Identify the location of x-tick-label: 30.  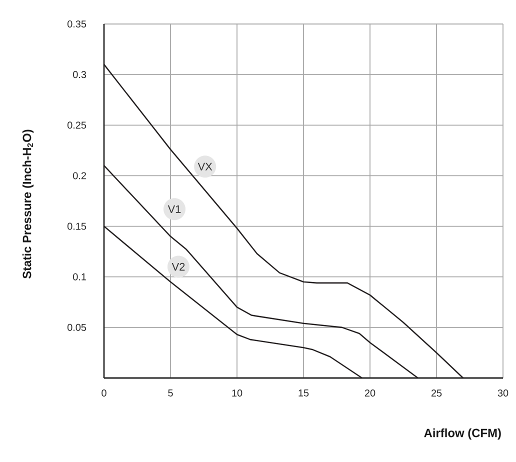
(503, 393).